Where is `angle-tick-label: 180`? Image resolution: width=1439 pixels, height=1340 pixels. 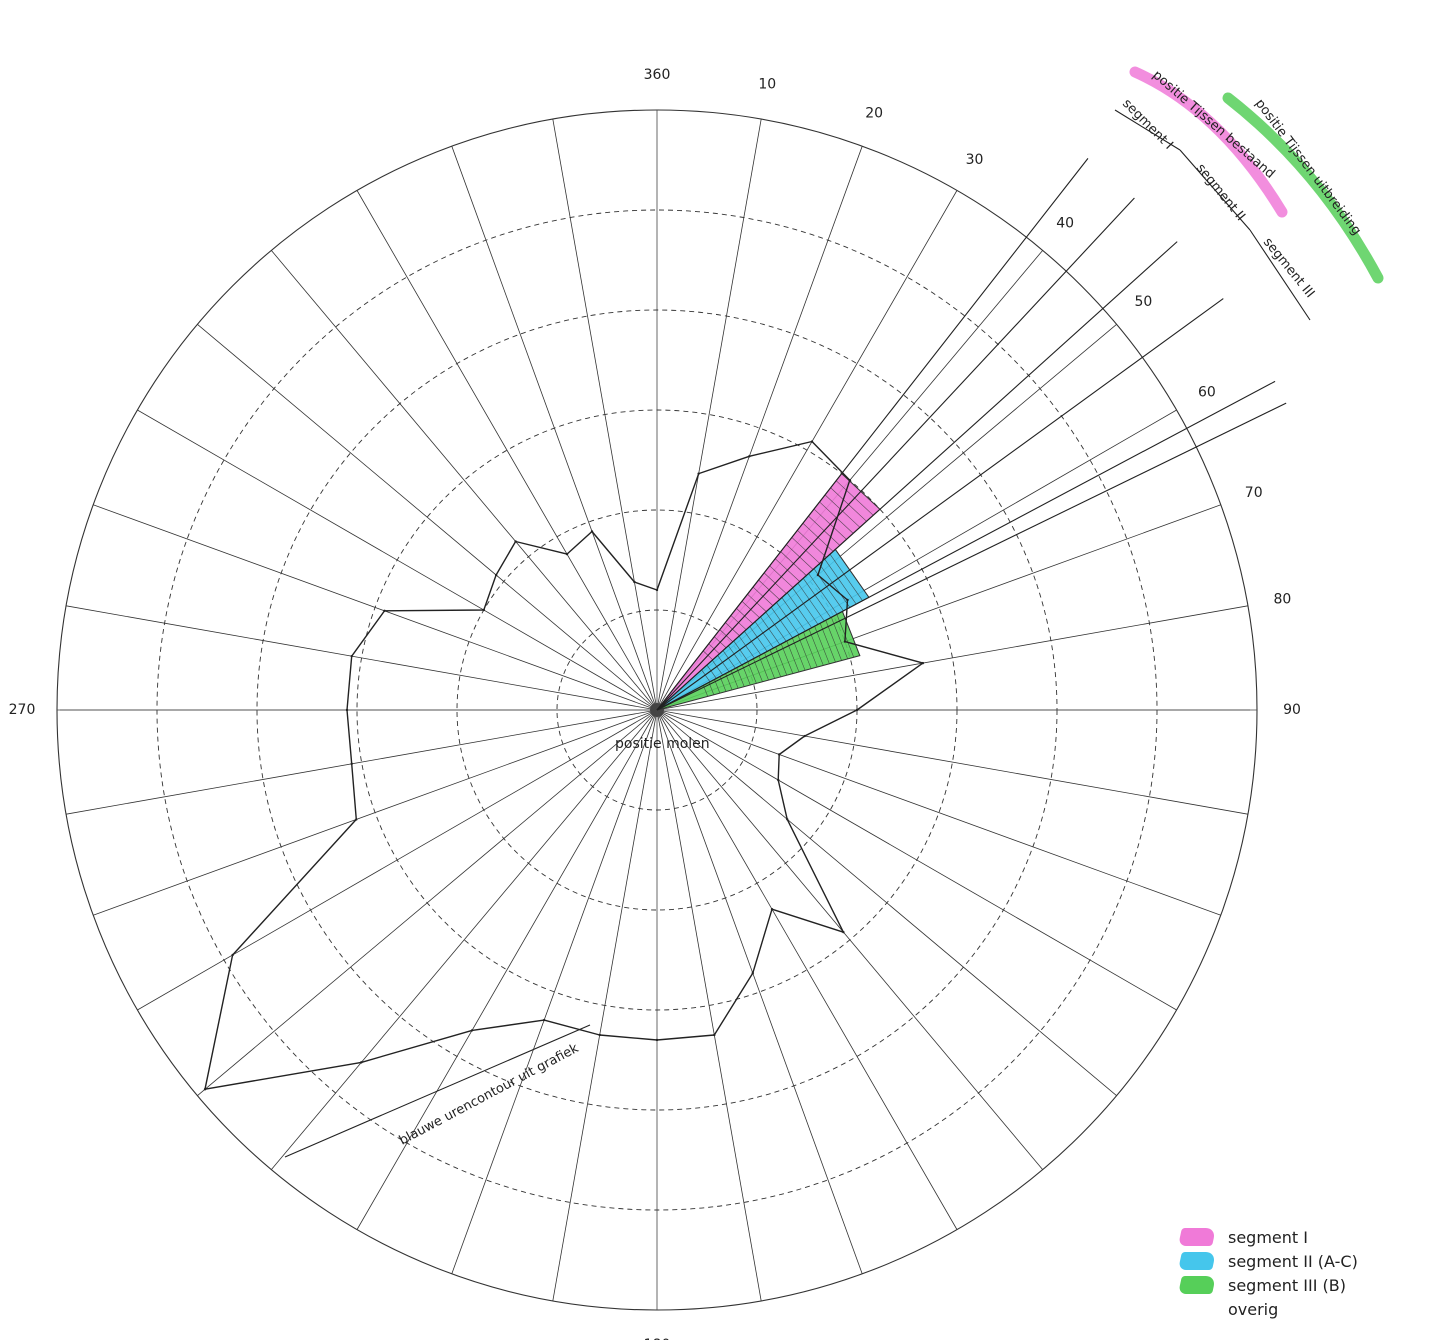
angle-tick-label: 180 is located at coordinates (657, 1338).